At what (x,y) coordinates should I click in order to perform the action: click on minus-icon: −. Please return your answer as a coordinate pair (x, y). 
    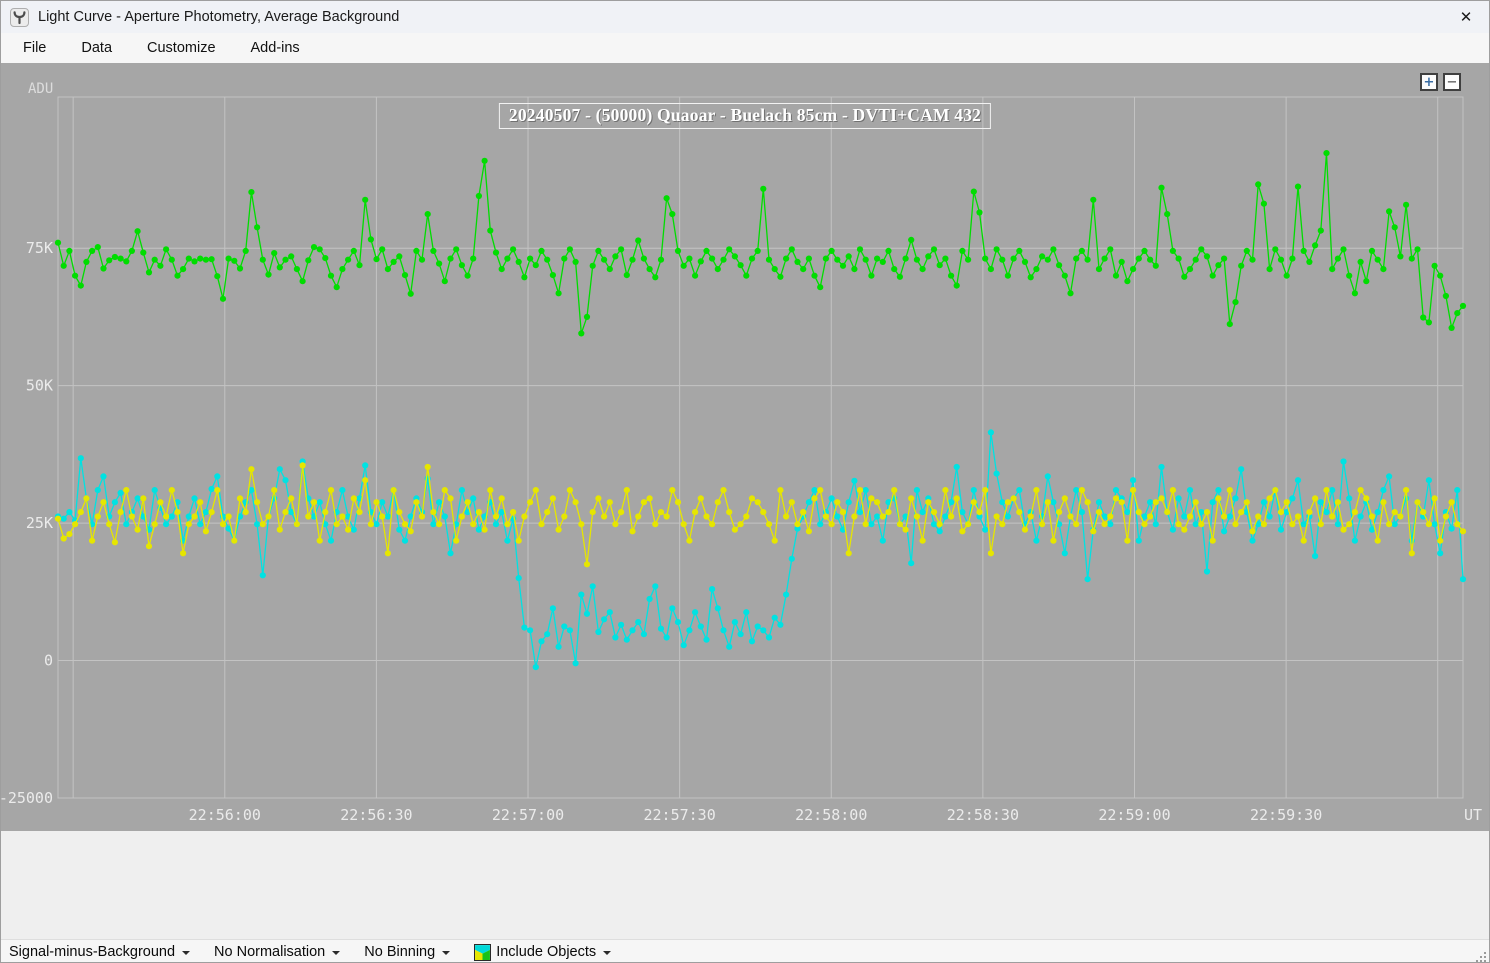
    Looking at the image, I should click on (1452, 82).